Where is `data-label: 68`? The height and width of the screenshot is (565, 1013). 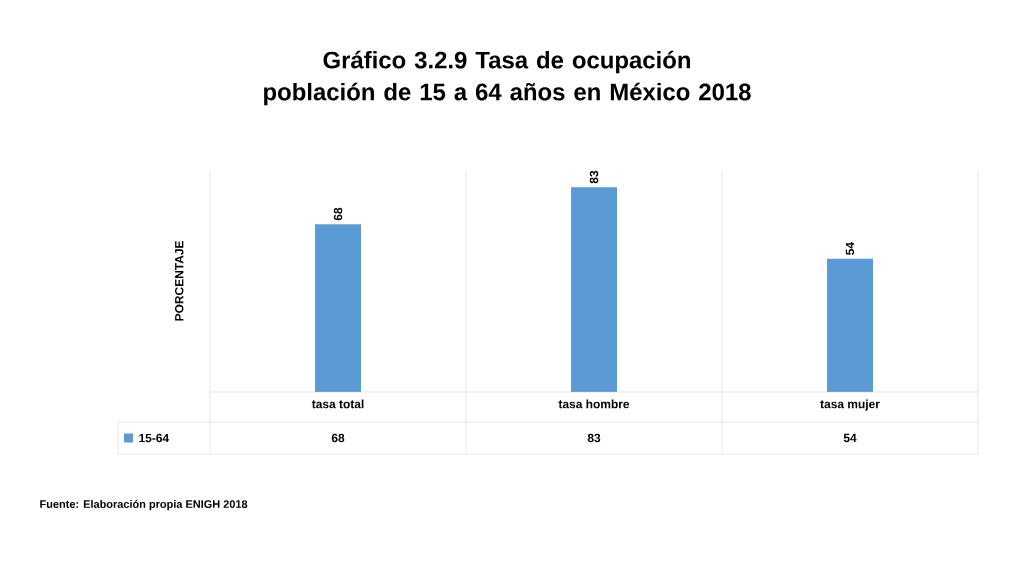 data-label: 68 is located at coordinates (338, 438).